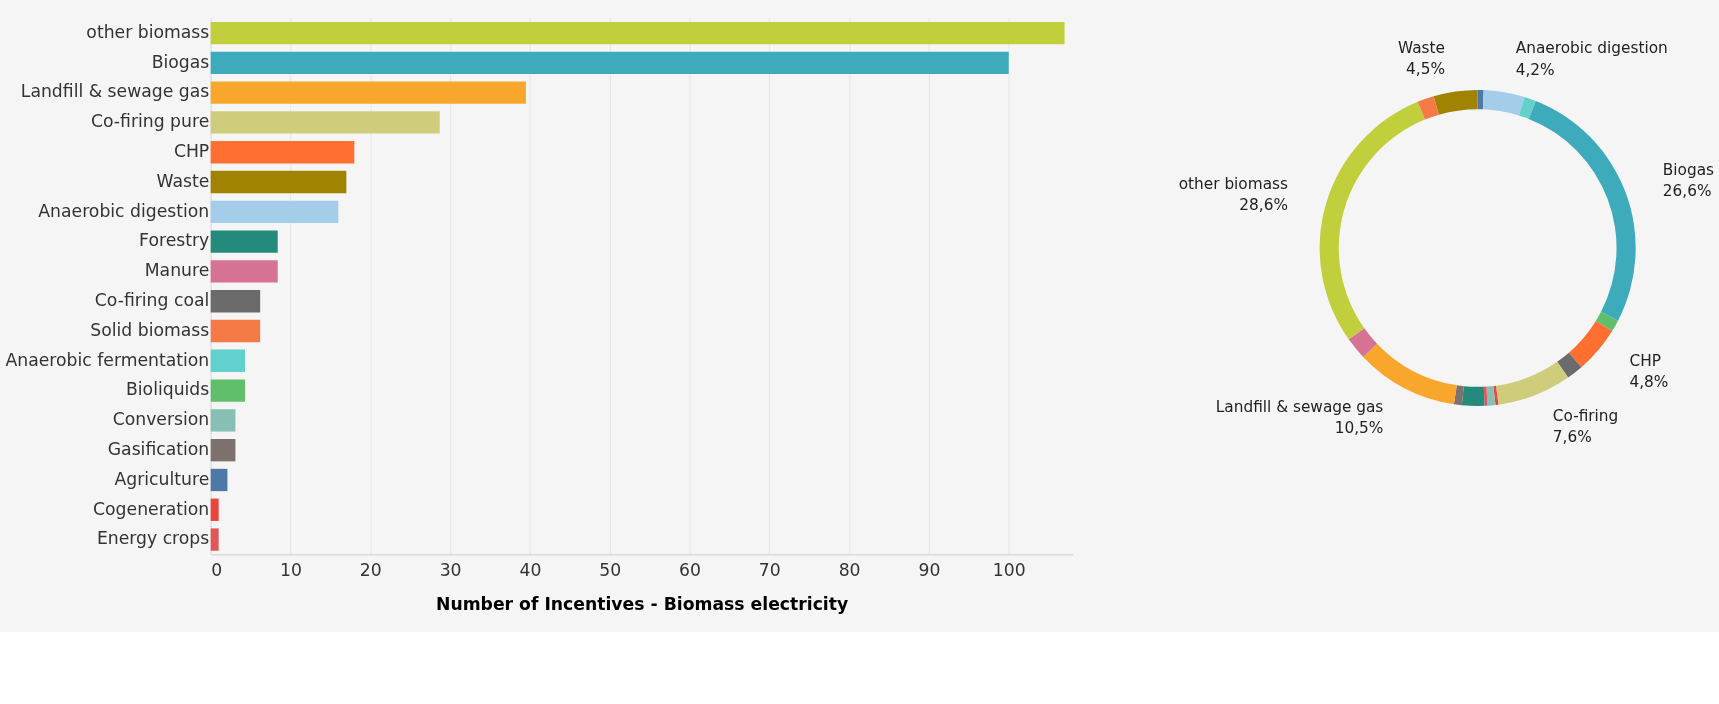 The image size is (1719, 704). Describe the element at coordinates (217, 570) in the screenshot. I see `x-tick-label: 0` at that location.